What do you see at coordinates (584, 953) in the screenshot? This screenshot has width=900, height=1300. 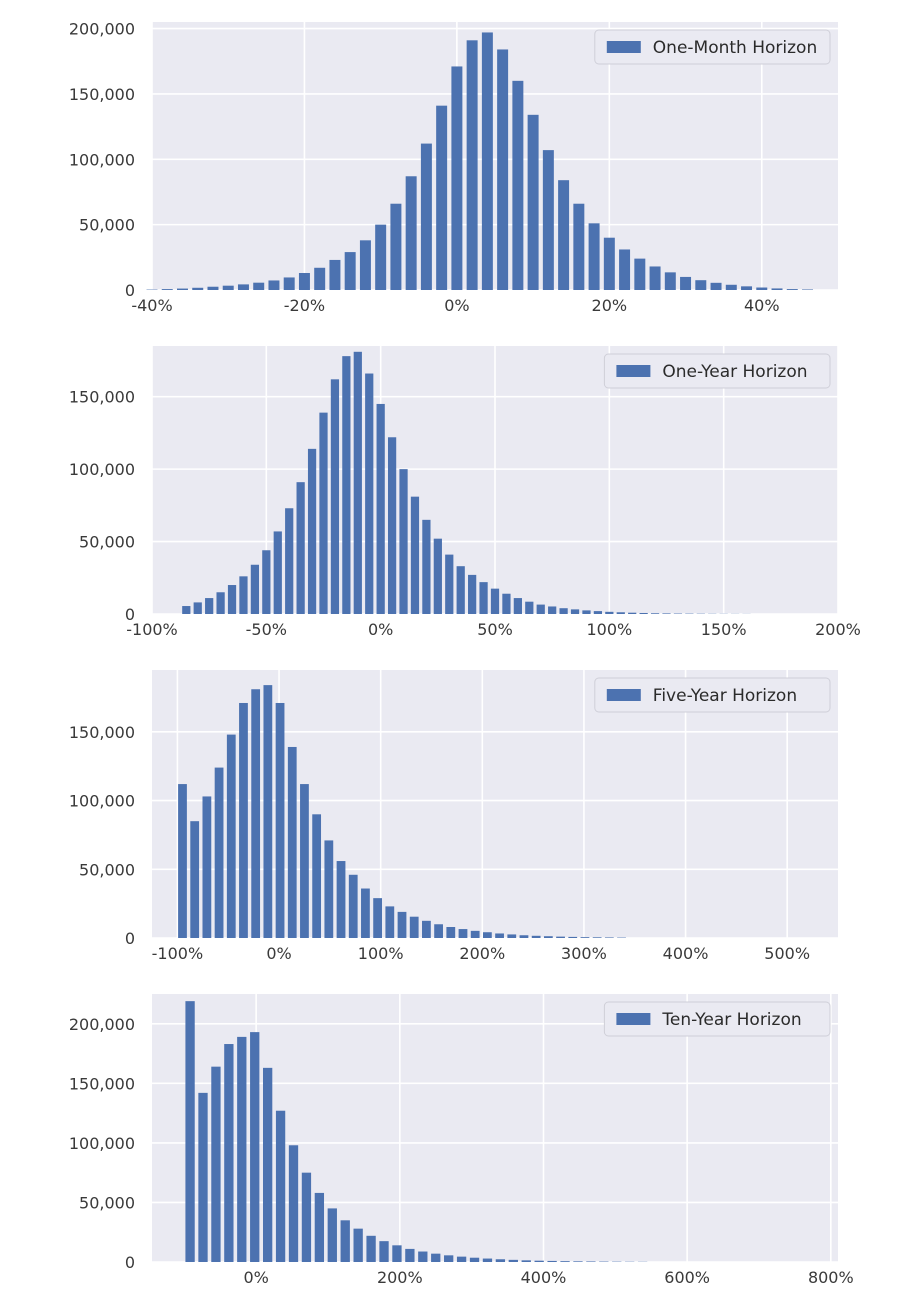 I see `chart-3-x-tick-label: 300%` at bounding box center [584, 953].